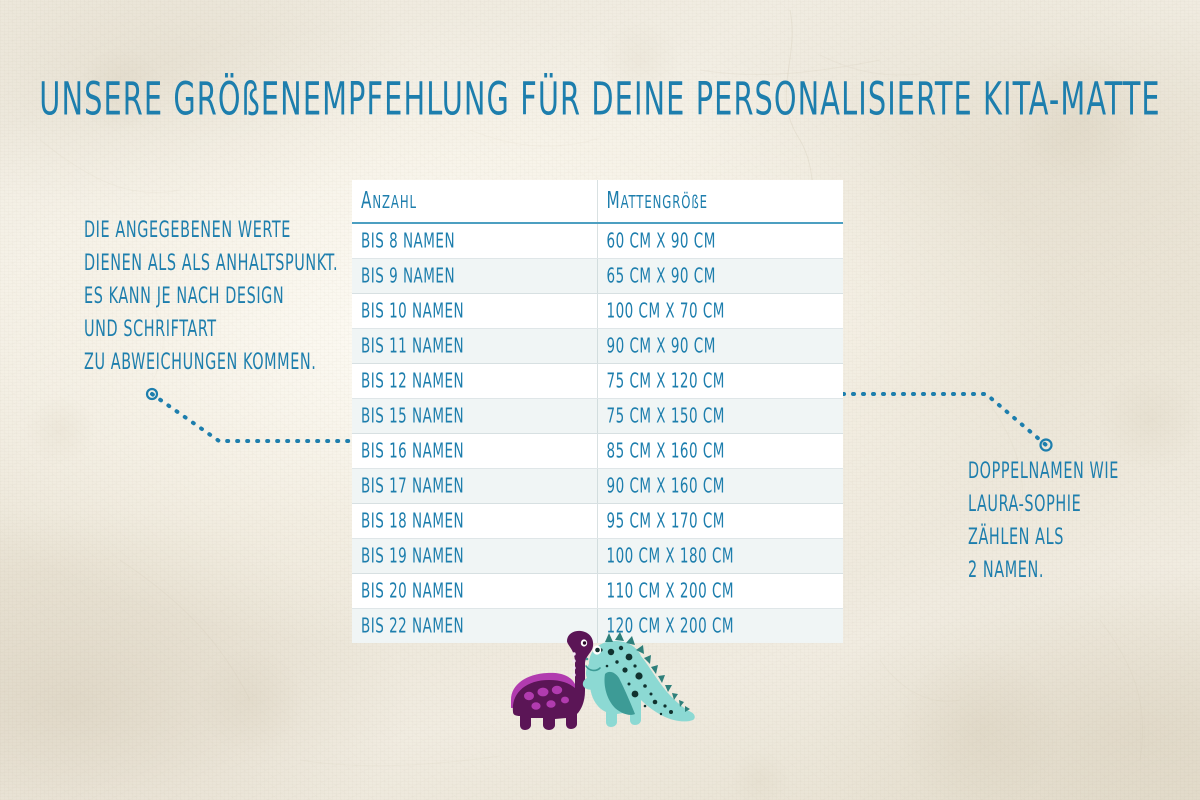 This screenshot has width=1200, height=800. Describe the element at coordinates (474, 276) in the screenshot. I see `cell-anzahl: BIS 9 NAMEN` at that location.